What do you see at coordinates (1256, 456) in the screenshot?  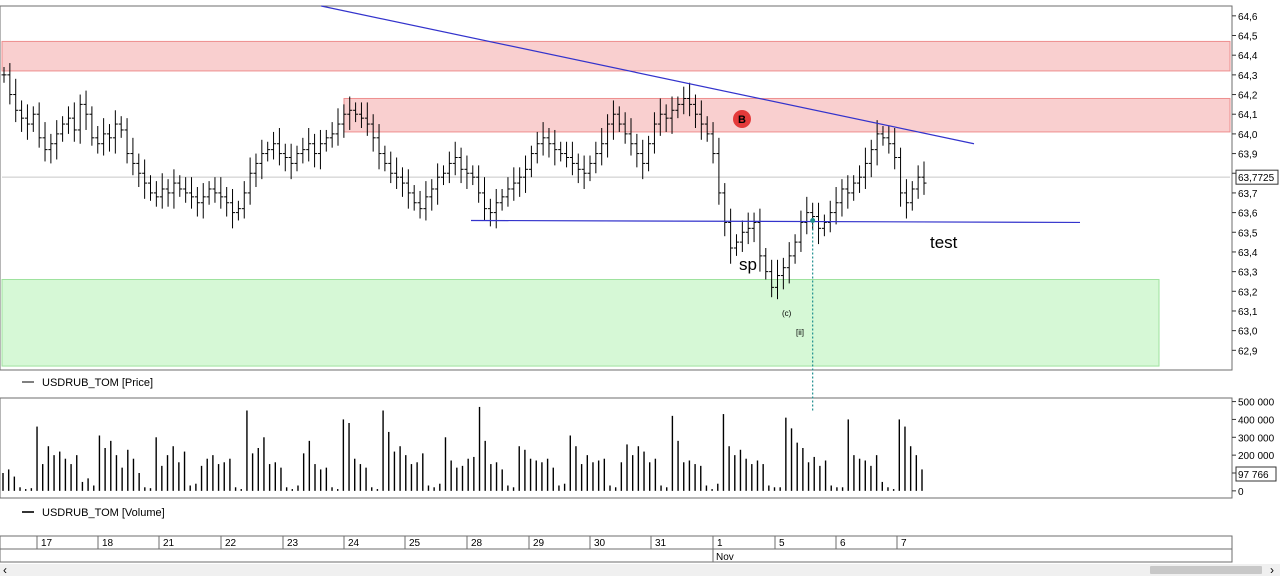 I see `volume-tick-label: 200 000` at bounding box center [1256, 456].